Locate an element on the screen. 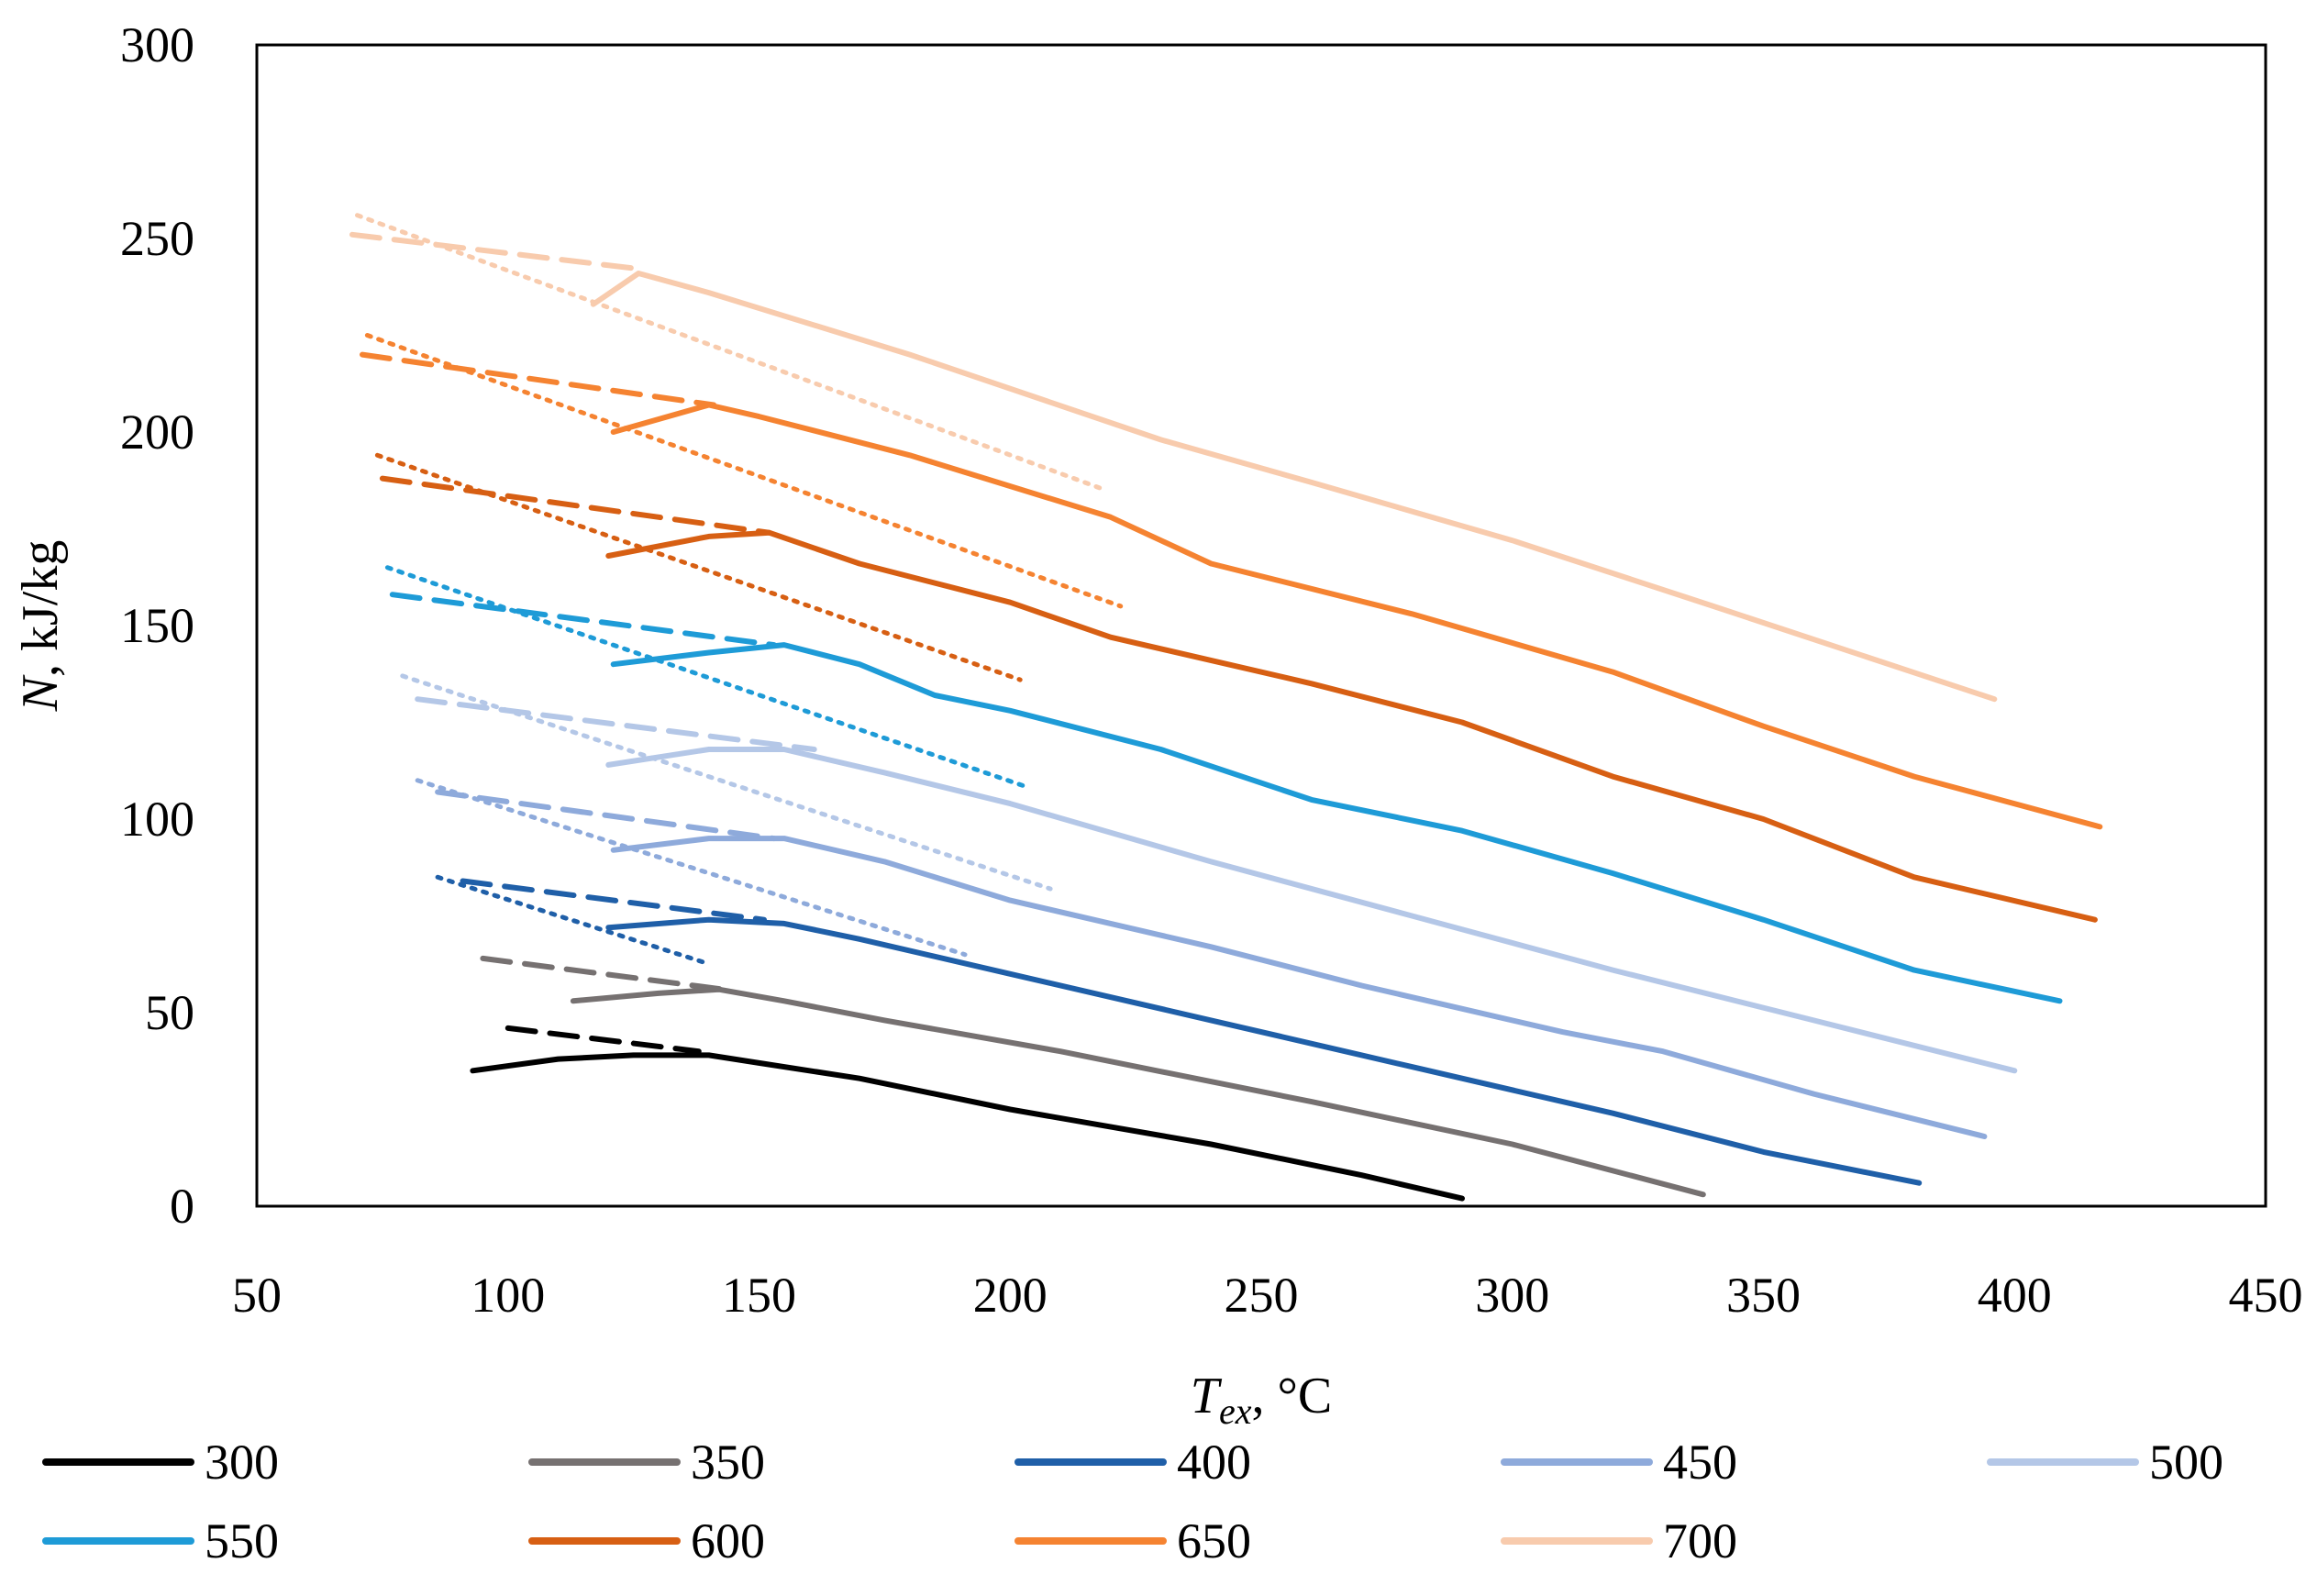  series-400-dashed-line is located at coordinates (613, 900).